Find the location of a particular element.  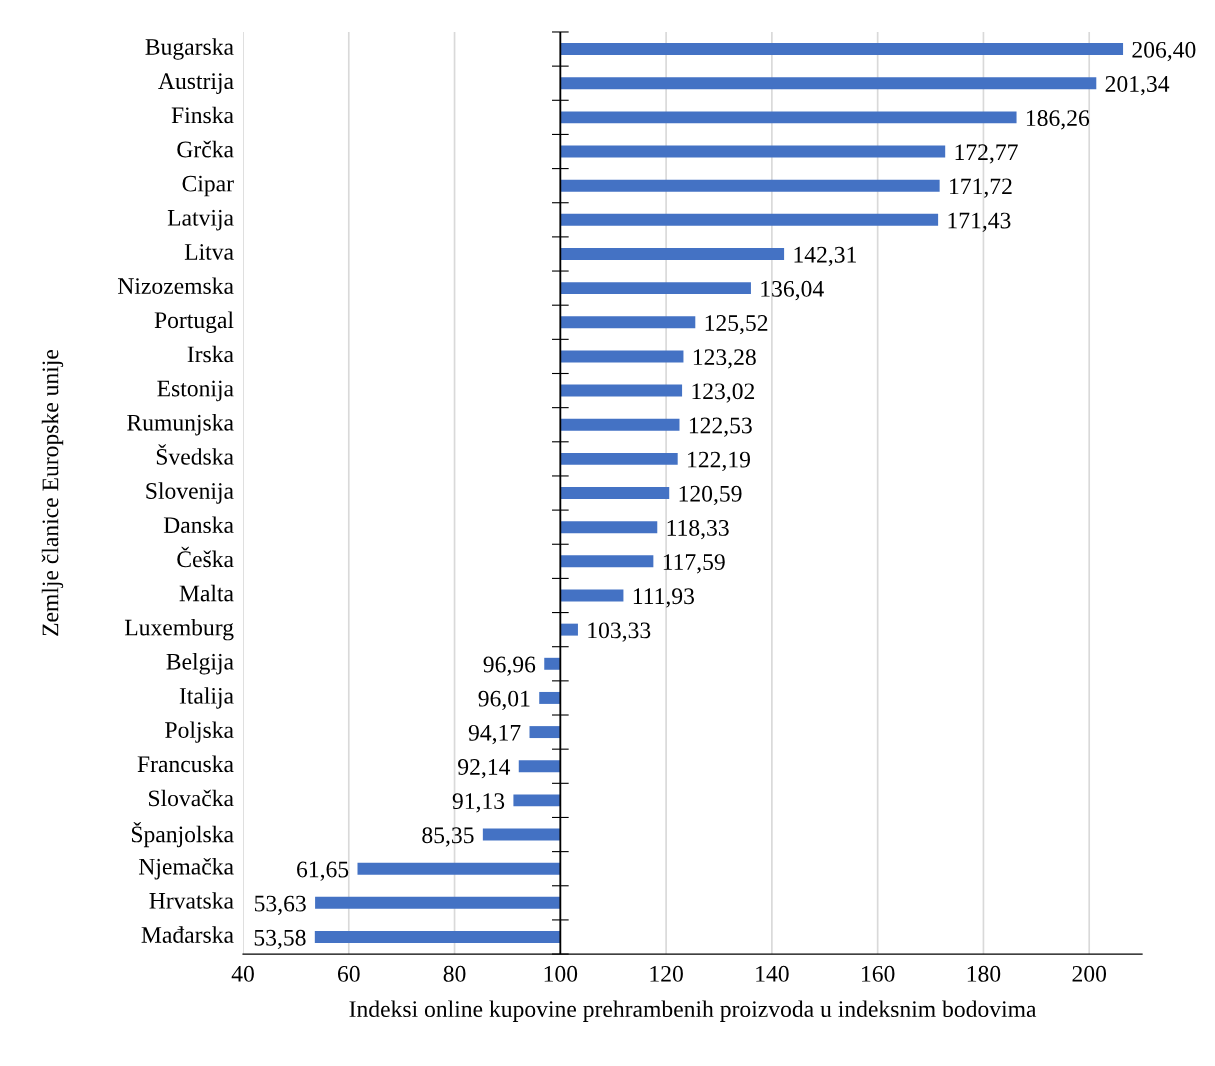

y-axis-title: Zemlje članice Europske unije is located at coordinates (52, 492).